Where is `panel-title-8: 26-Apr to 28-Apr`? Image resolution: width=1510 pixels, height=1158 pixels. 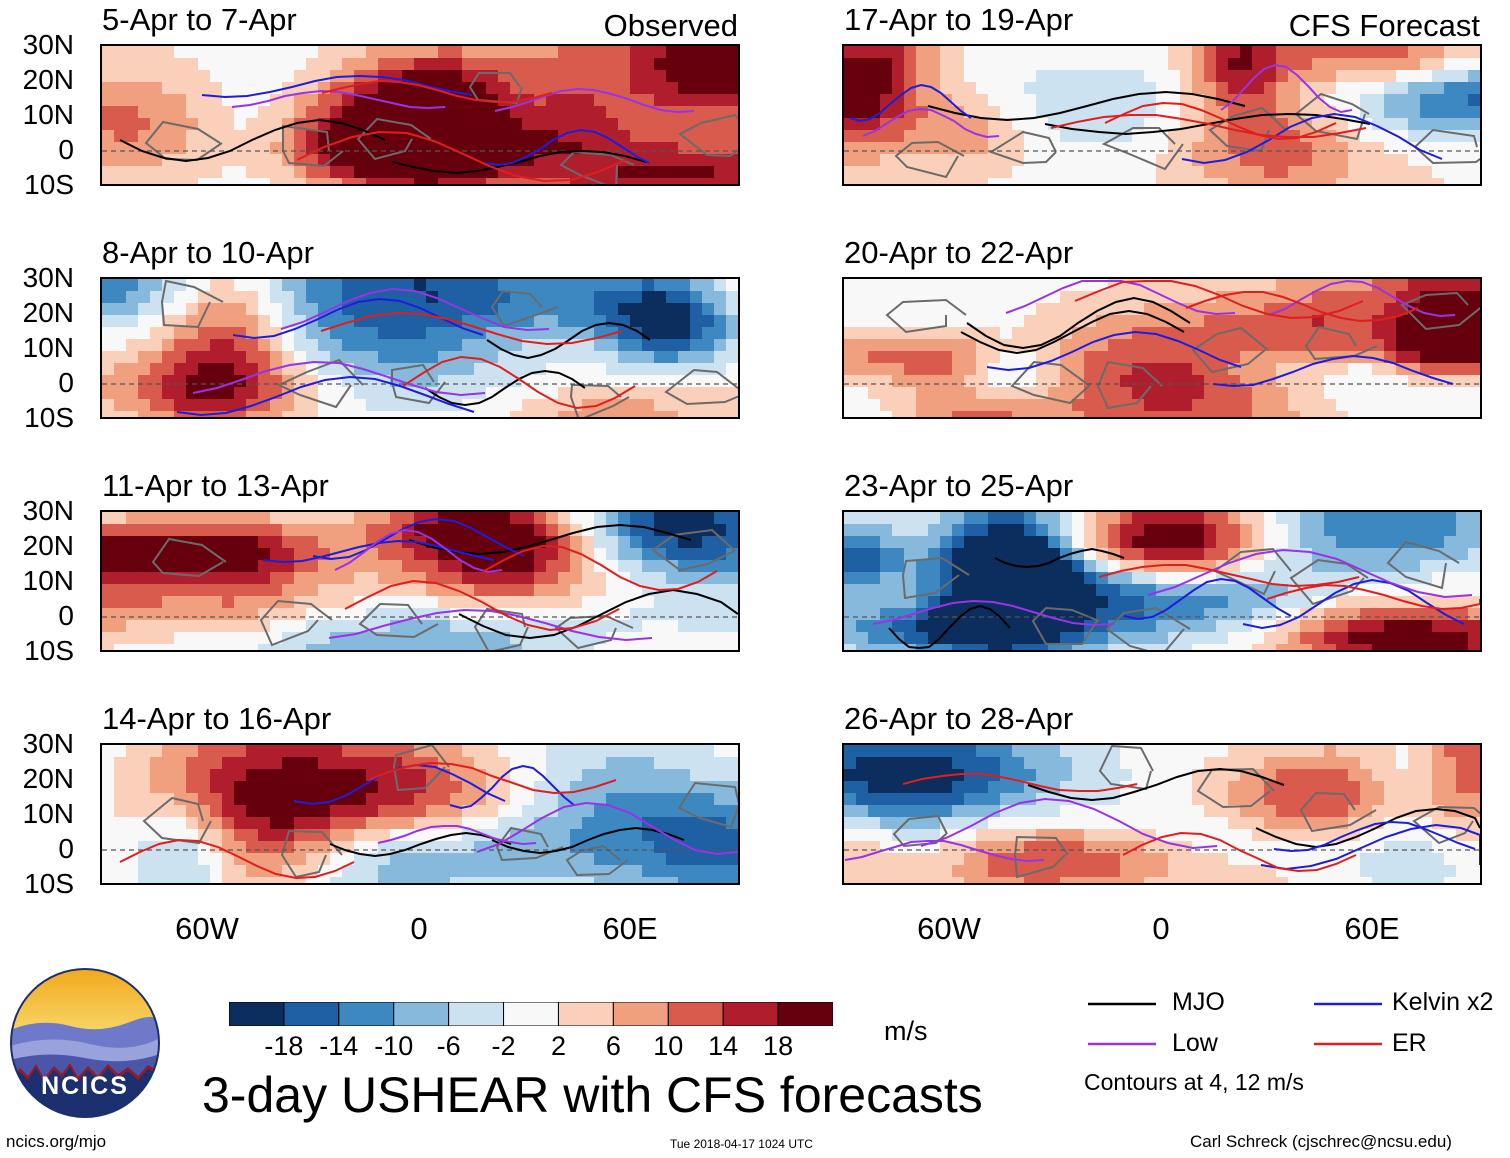
panel-title-8: 26-Apr to 28-Apr is located at coordinates (959, 718).